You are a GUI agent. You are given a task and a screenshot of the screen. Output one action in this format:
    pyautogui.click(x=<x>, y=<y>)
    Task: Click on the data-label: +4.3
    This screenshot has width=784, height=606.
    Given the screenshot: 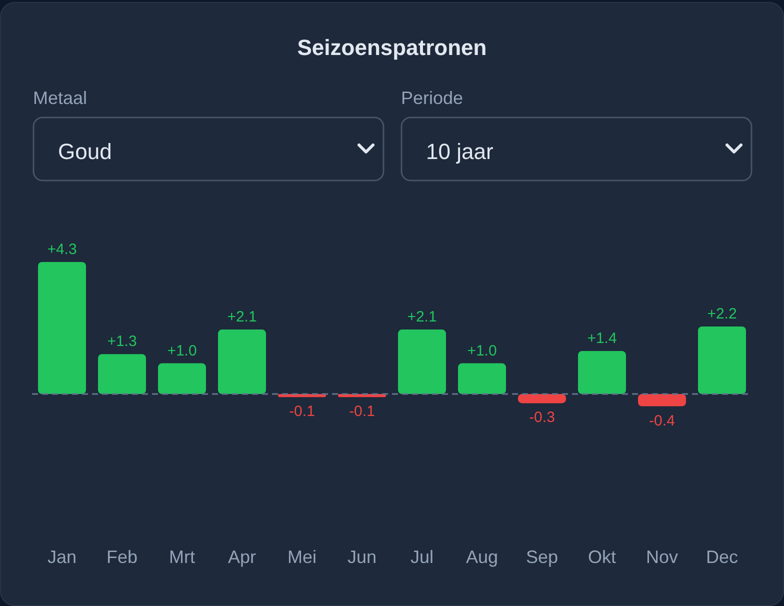 What is the action you would take?
    pyautogui.click(x=62, y=249)
    